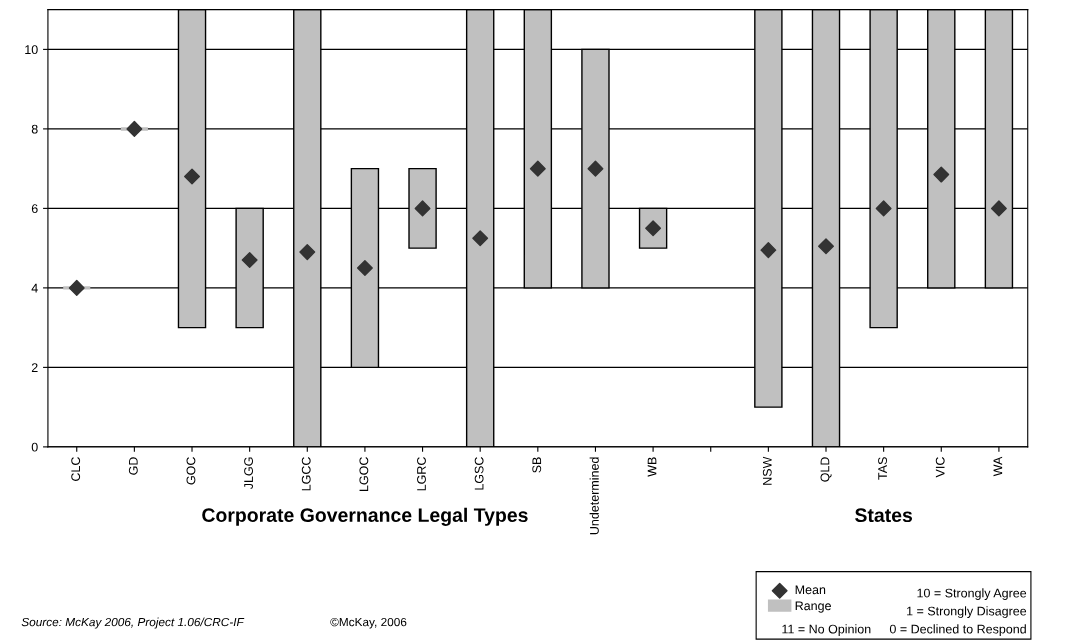  I want to click on x-tick-label: CLC, so click(76, 469).